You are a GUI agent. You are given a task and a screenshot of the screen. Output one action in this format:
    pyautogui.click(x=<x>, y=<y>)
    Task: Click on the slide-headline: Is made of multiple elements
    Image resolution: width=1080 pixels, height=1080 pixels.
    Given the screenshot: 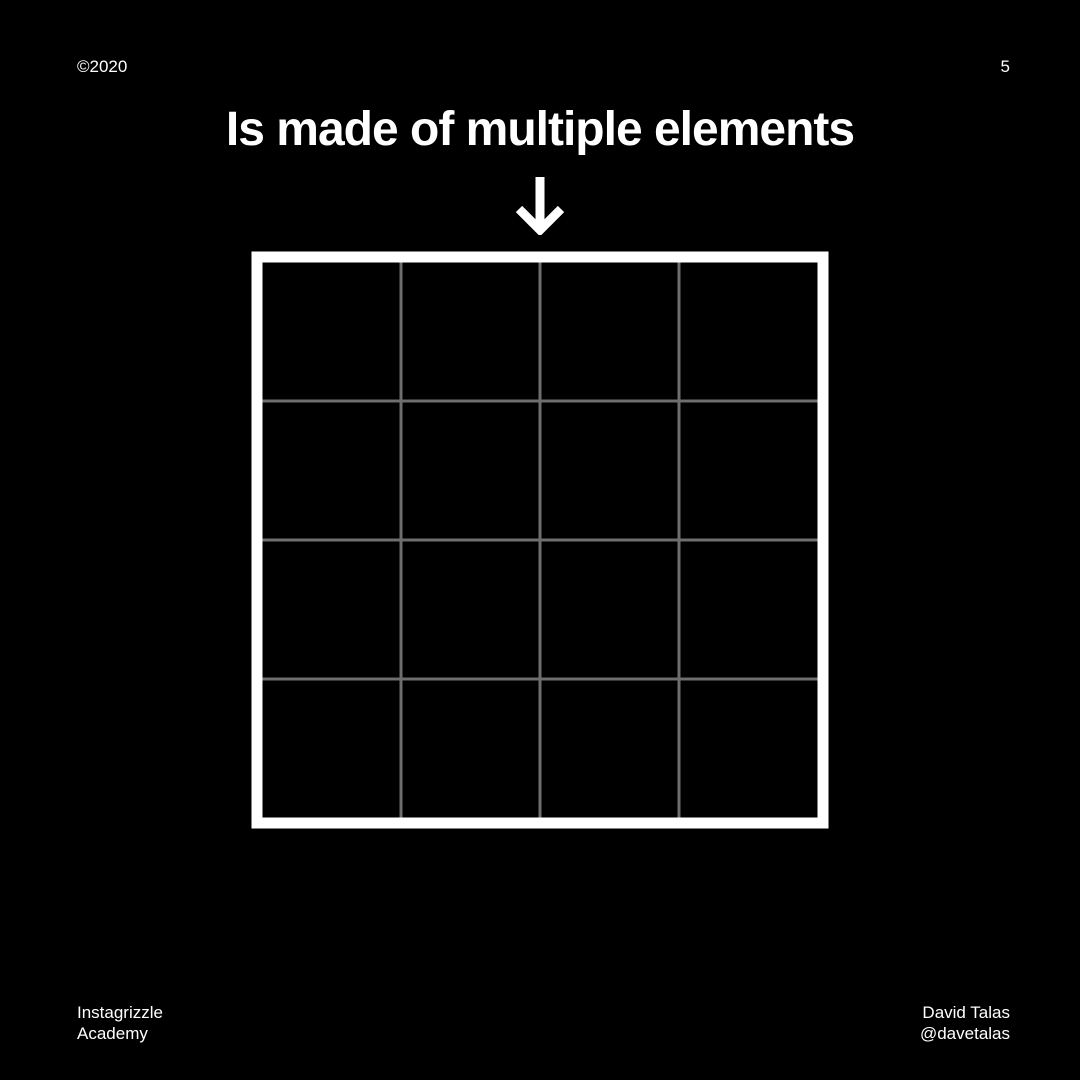 What is the action you would take?
    pyautogui.click(x=540, y=129)
    